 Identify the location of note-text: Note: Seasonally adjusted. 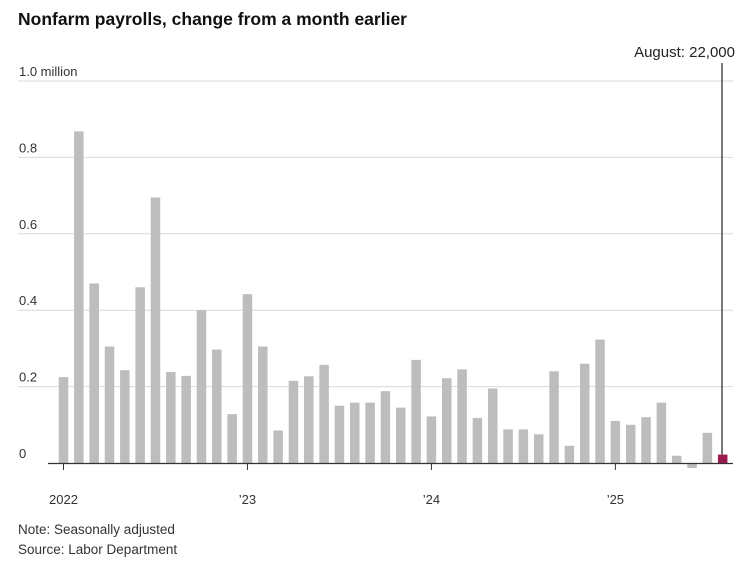
(96, 529).